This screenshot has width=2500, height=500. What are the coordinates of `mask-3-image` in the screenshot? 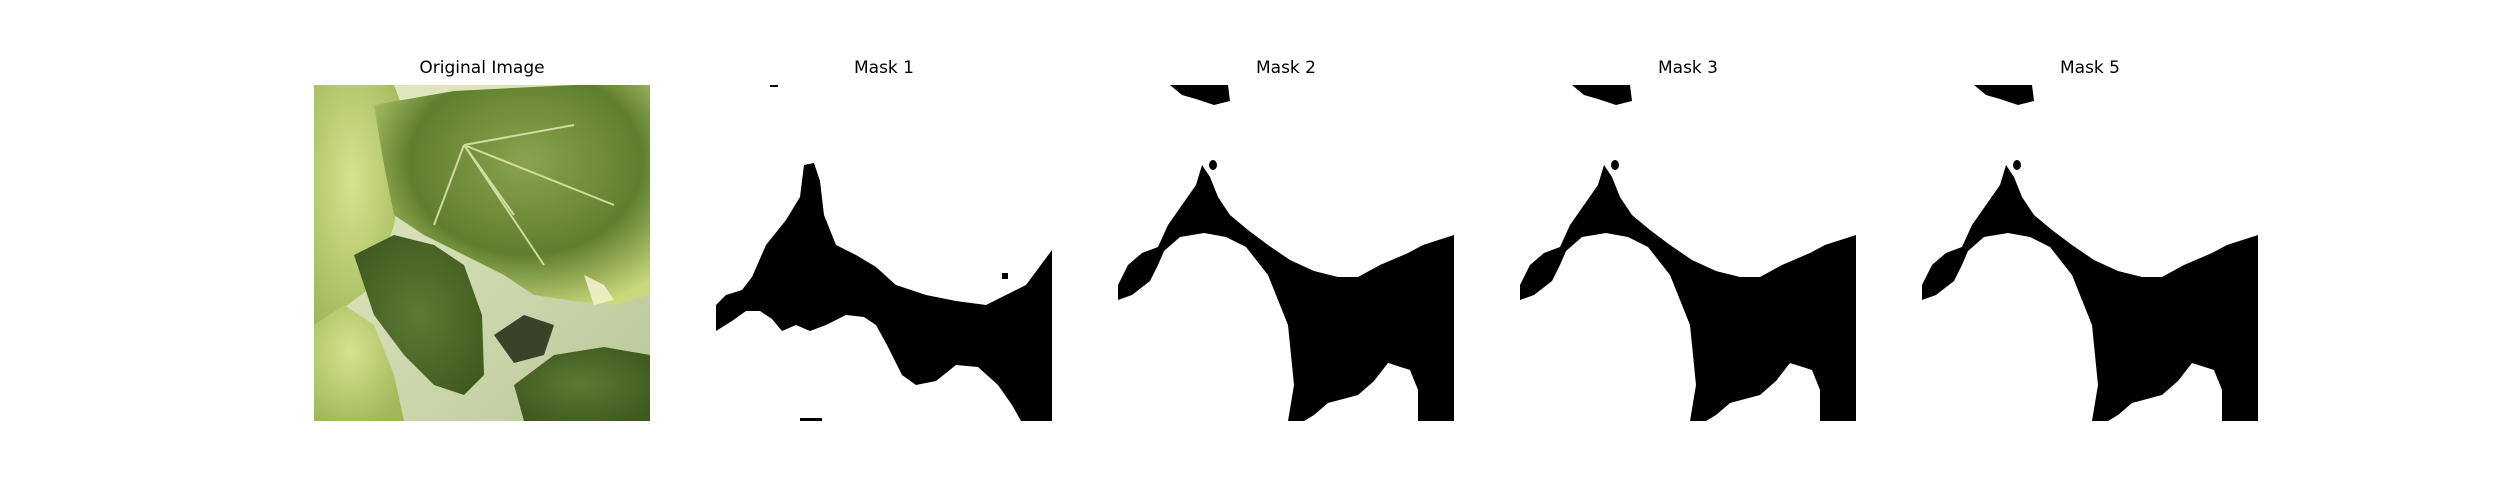 It's located at (1688, 253).